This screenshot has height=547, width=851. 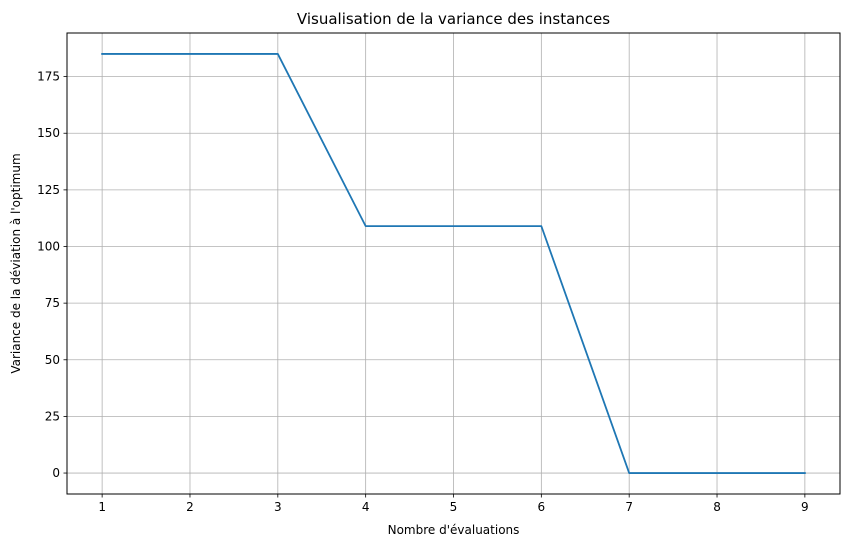 What do you see at coordinates (48, 77) in the screenshot?
I see `y-tick-label: 175` at bounding box center [48, 77].